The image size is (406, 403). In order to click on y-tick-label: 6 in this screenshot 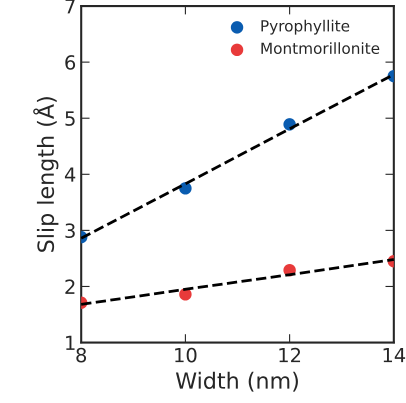, I will do `click(70, 62)`.